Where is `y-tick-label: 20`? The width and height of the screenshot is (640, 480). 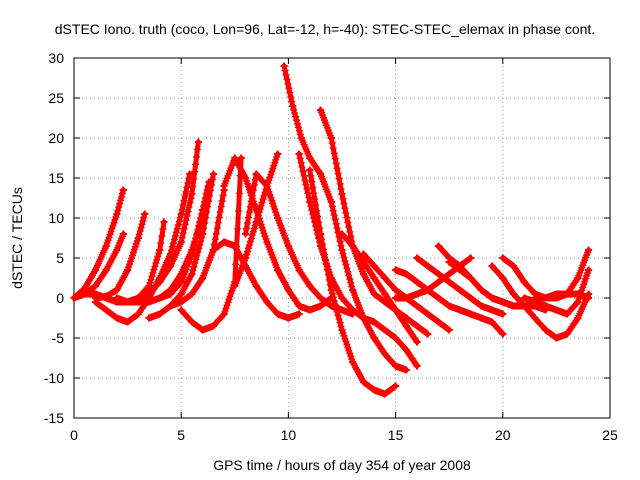
y-tick-label: 20 is located at coordinates (56, 138).